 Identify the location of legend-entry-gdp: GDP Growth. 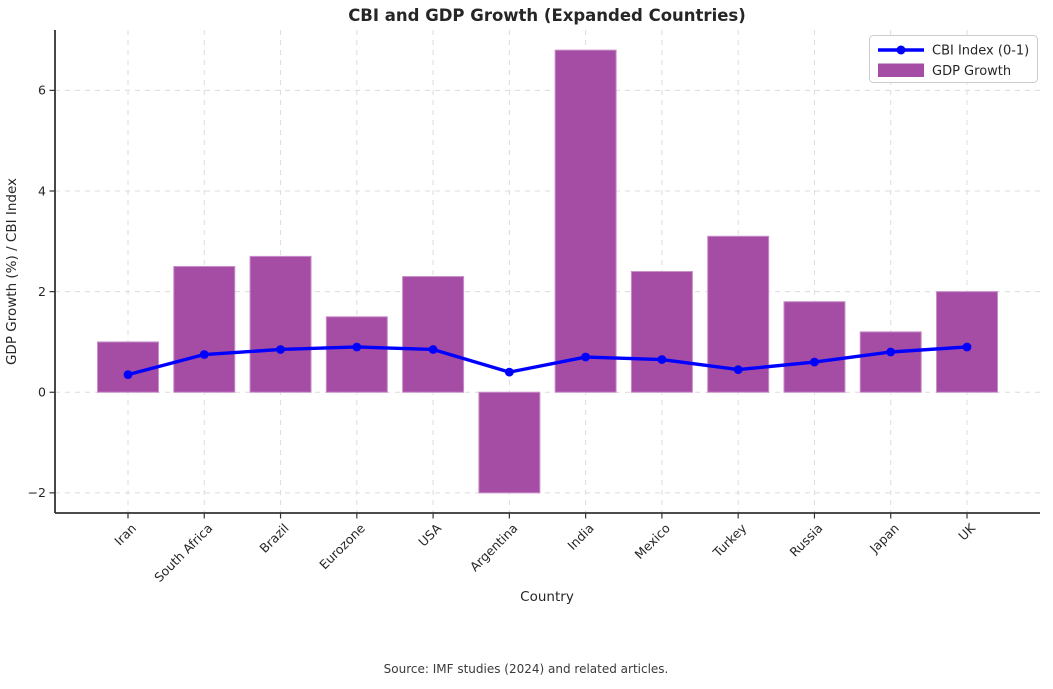
(971, 71).